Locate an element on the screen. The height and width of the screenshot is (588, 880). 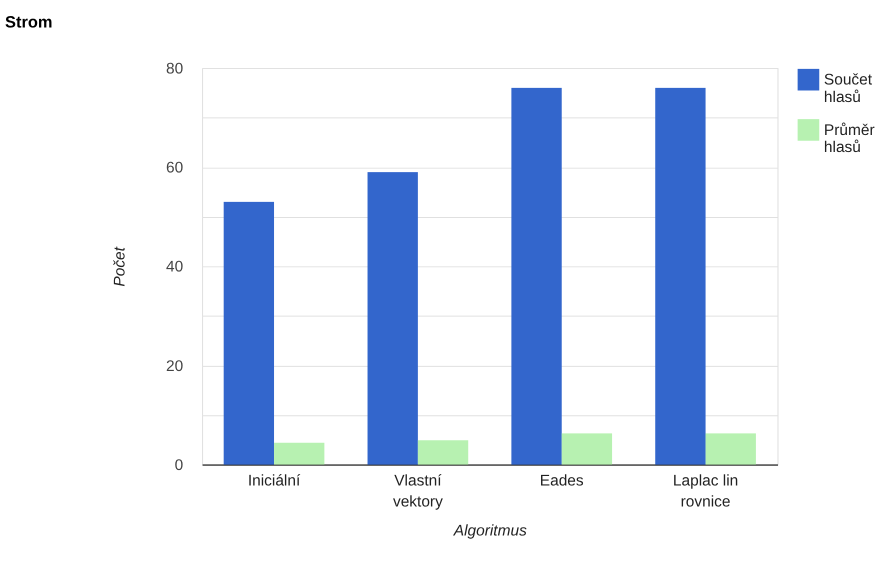
legend-label: Součet hlasů is located at coordinates (848, 89).